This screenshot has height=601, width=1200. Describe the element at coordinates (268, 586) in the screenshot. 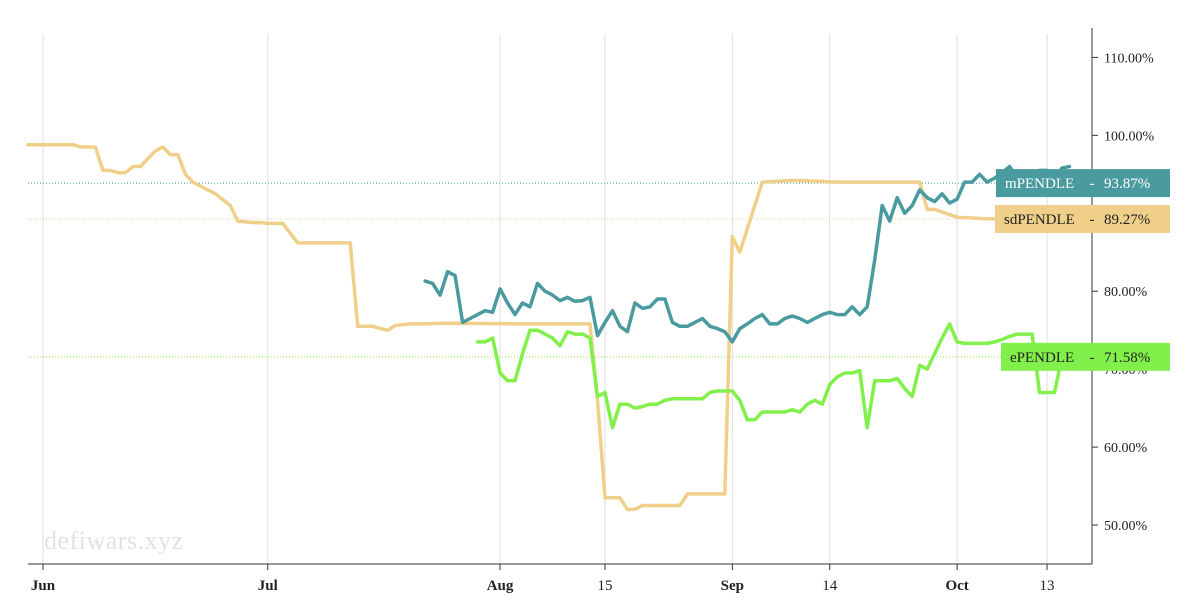

I see `x-tick-label: Jul` at that location.